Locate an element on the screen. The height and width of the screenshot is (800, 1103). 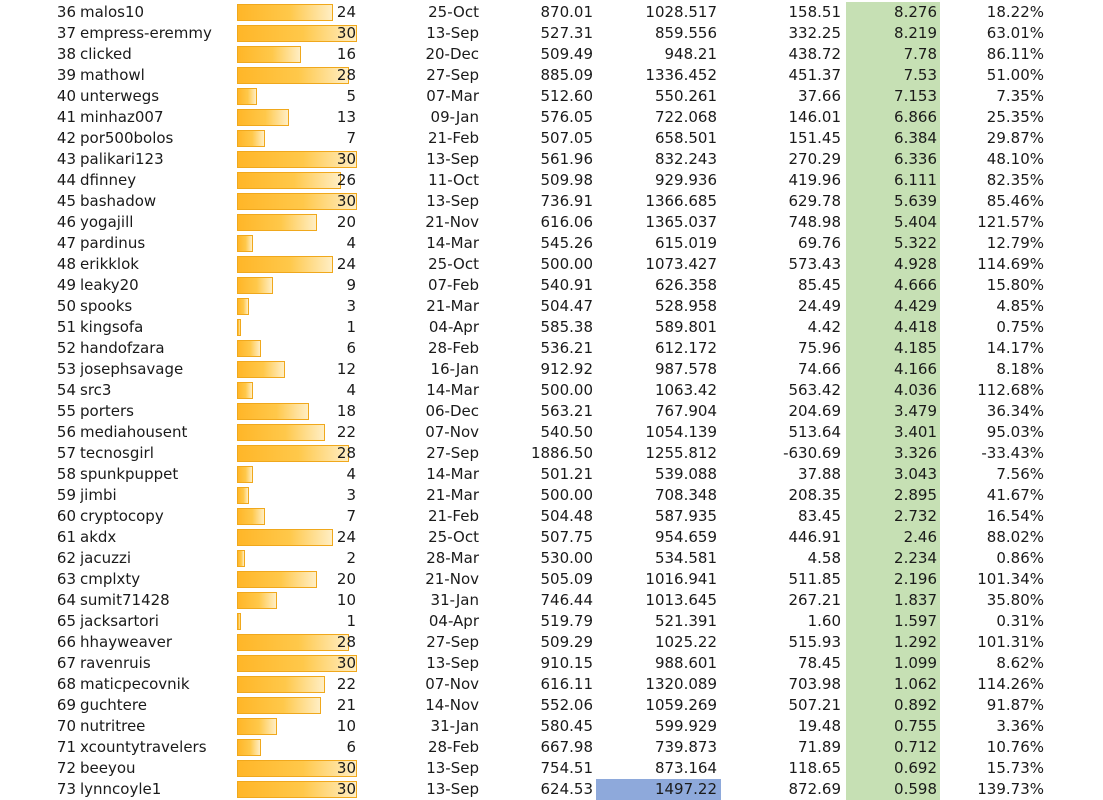
username-cell: bashadow is located at coordinates (118, 201).